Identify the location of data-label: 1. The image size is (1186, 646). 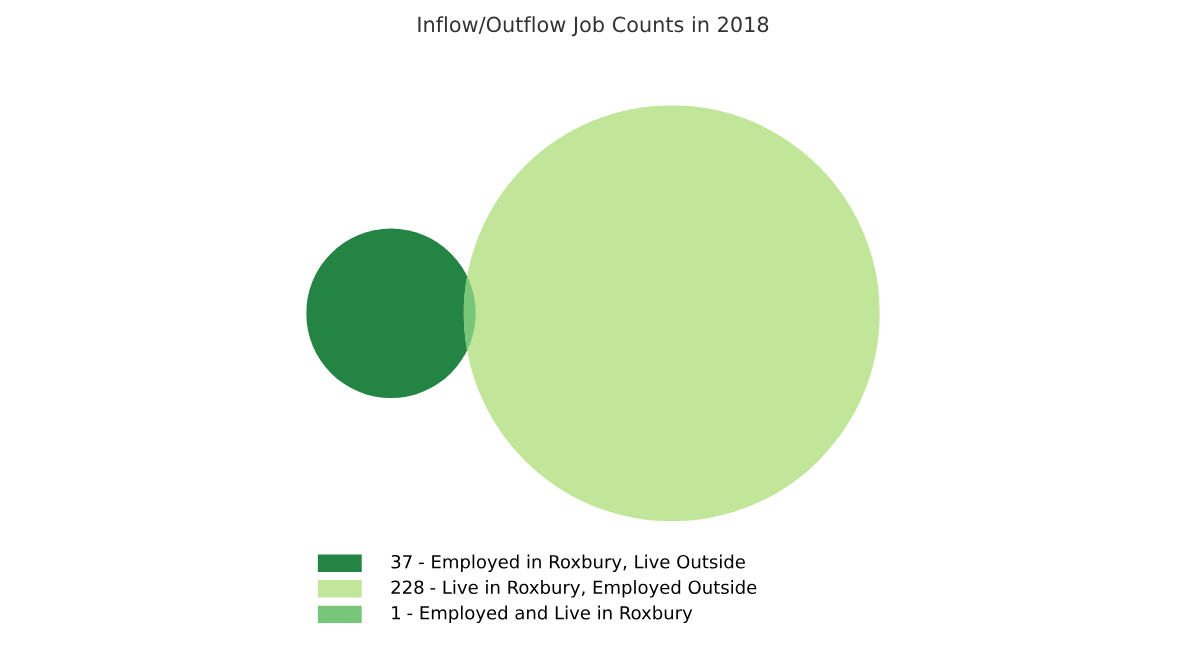
(396, 613).